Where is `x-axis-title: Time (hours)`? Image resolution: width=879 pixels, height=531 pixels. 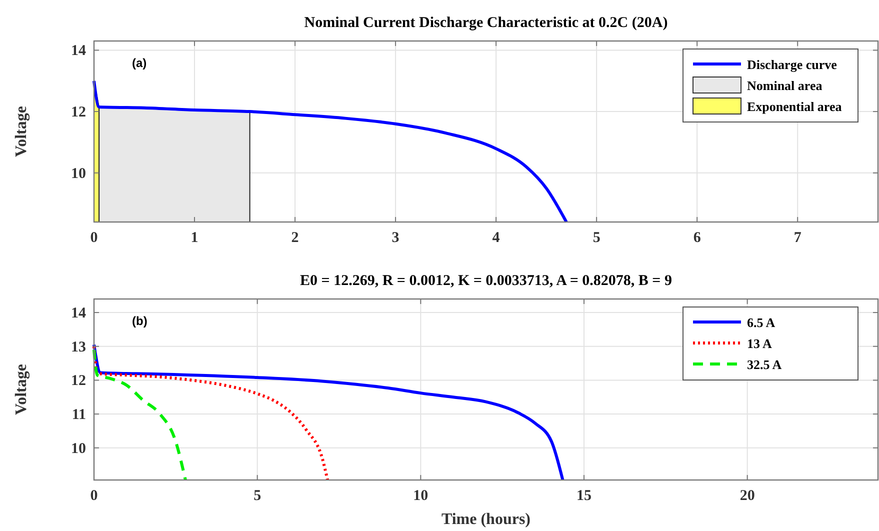
x-axis-title: Time (hours) is located at coordinates (486, 519).